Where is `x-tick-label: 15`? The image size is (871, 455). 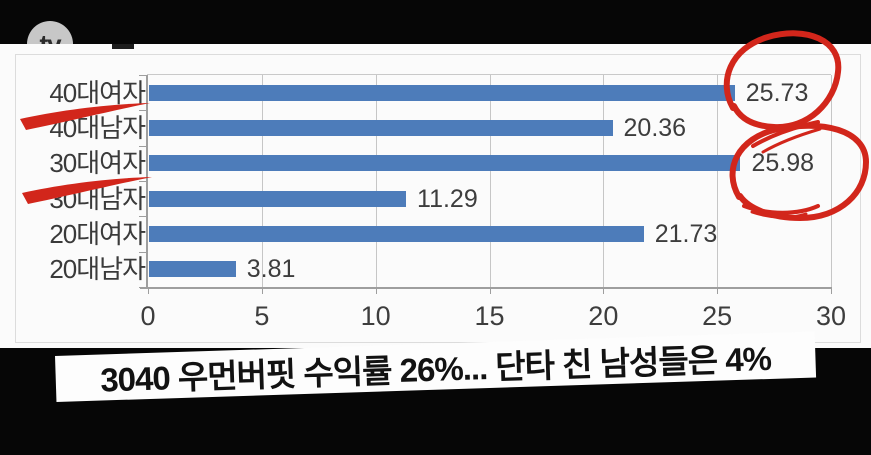
x-tick-label: 15 is located at coordinates (489, 316).